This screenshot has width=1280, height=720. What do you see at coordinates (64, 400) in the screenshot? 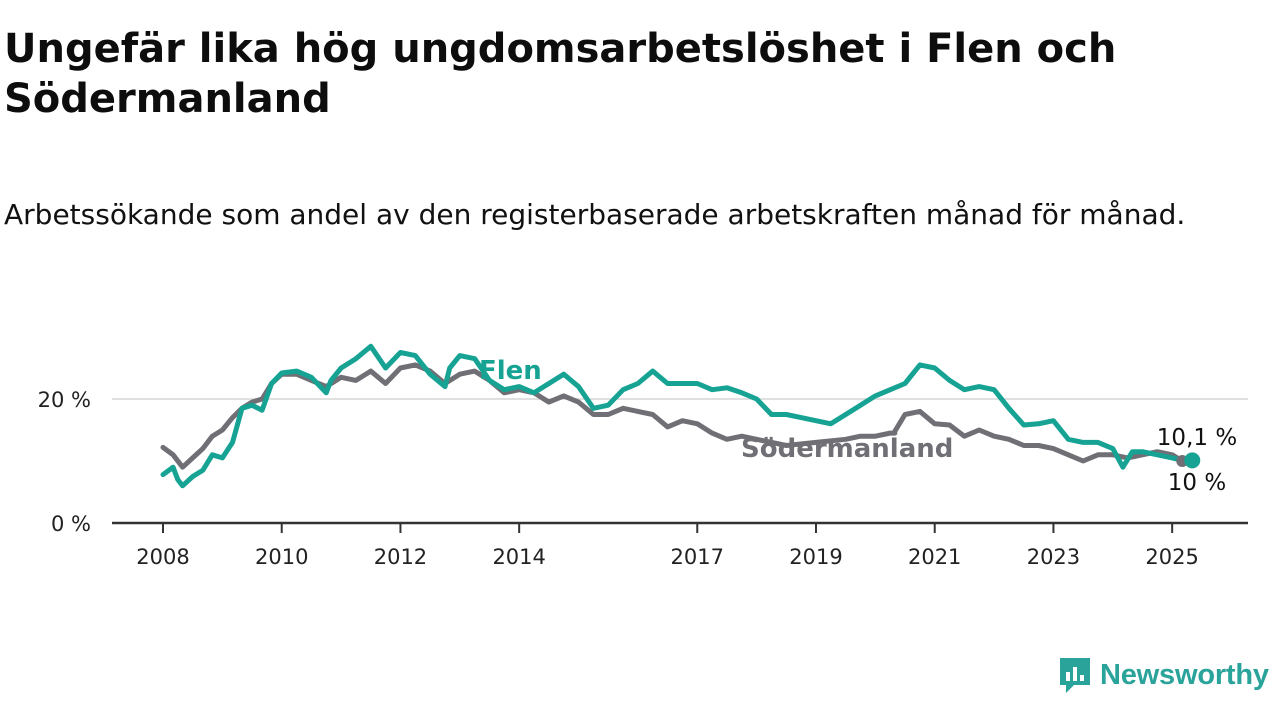
I see `y-tick-label: 20 %` at bounding box center [64, 400].